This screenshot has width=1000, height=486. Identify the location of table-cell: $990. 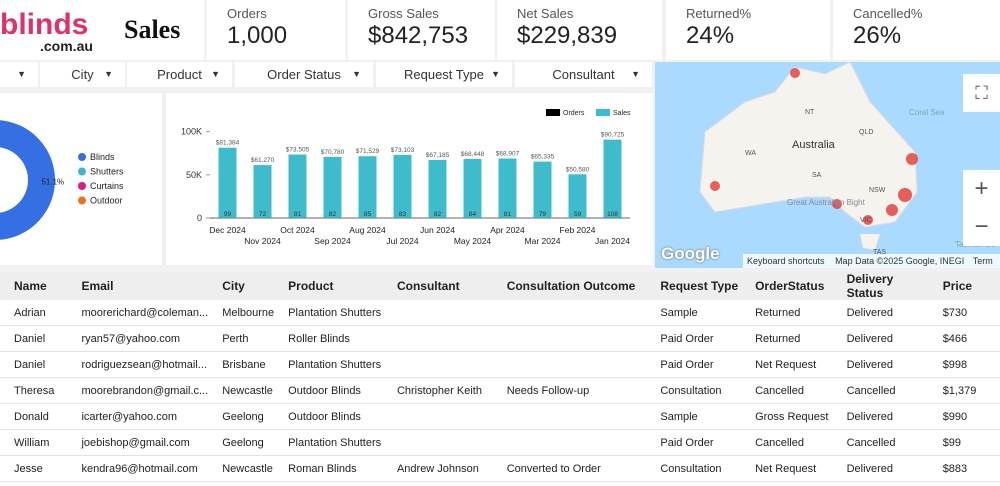
(964, 416).